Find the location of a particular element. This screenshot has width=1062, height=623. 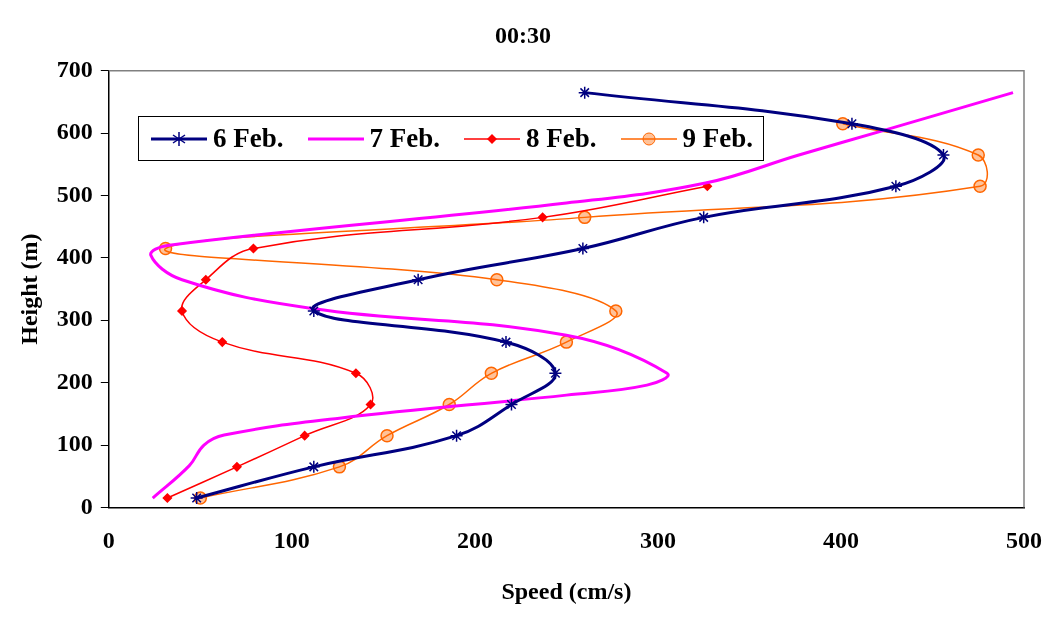

legend-label: 6 Feb. is located at coordinates (248, 138).